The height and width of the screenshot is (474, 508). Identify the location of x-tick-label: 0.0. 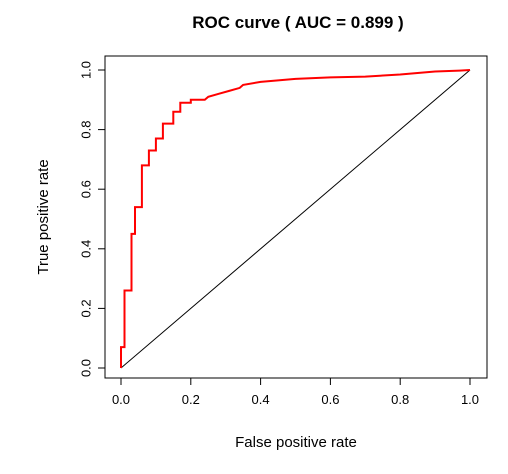
(121, 399).